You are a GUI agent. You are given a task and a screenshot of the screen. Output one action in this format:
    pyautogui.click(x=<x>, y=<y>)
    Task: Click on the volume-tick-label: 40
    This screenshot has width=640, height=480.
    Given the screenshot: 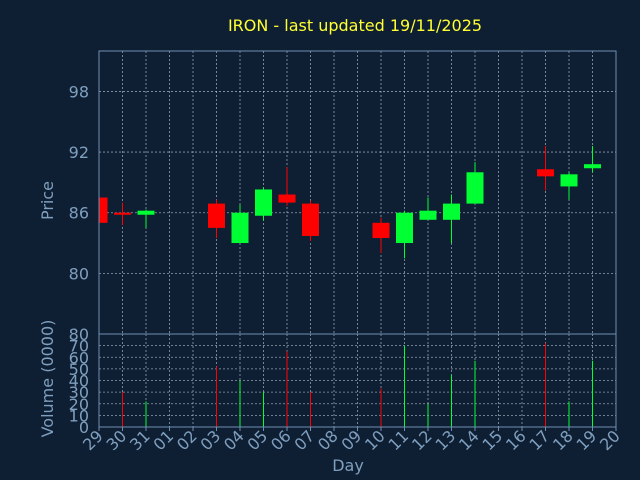 What is the action you would take?
    pyautogui.click(x=79, y=381)
    